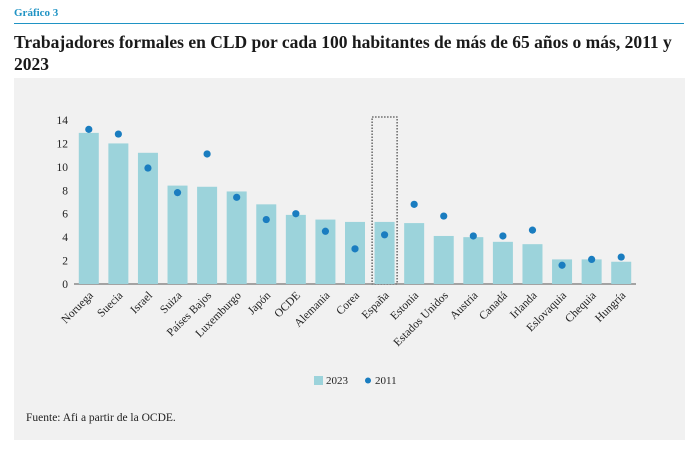  What do you see at coordinates (493, 306) in the screenshot?
I see `x-tick-label: Canadá` at bounding box center [493, 306].